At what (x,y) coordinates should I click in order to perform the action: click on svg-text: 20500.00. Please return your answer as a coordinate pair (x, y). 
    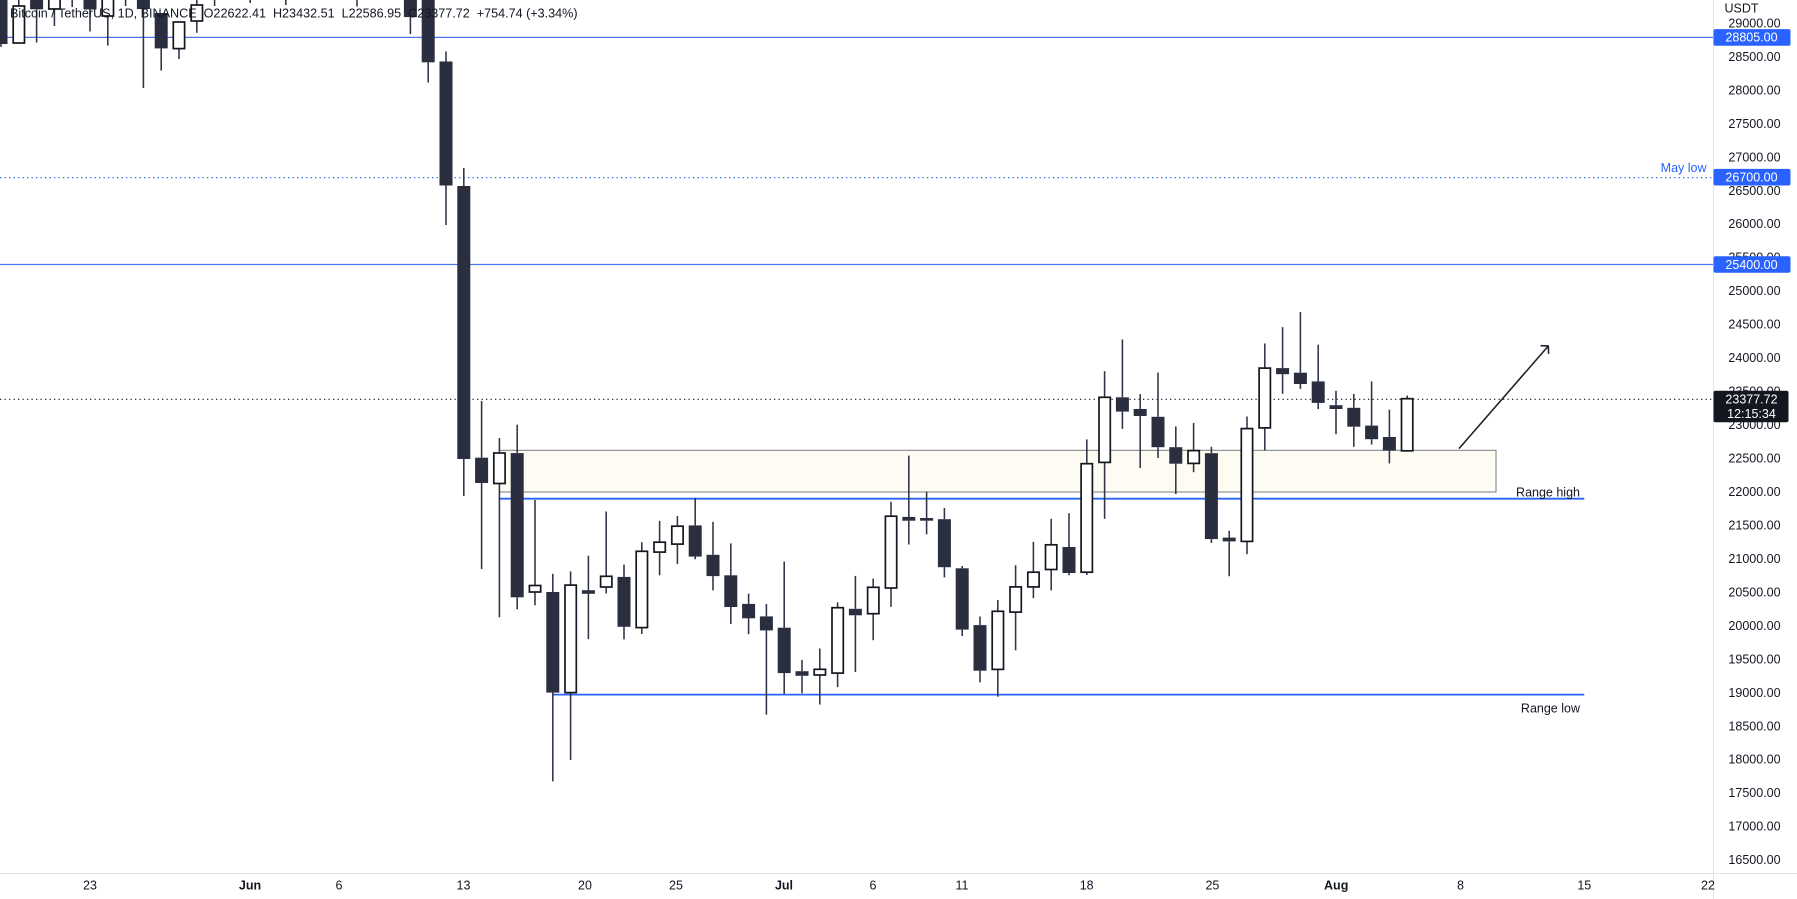
    Looking at the image, I should click on (1754, 592).